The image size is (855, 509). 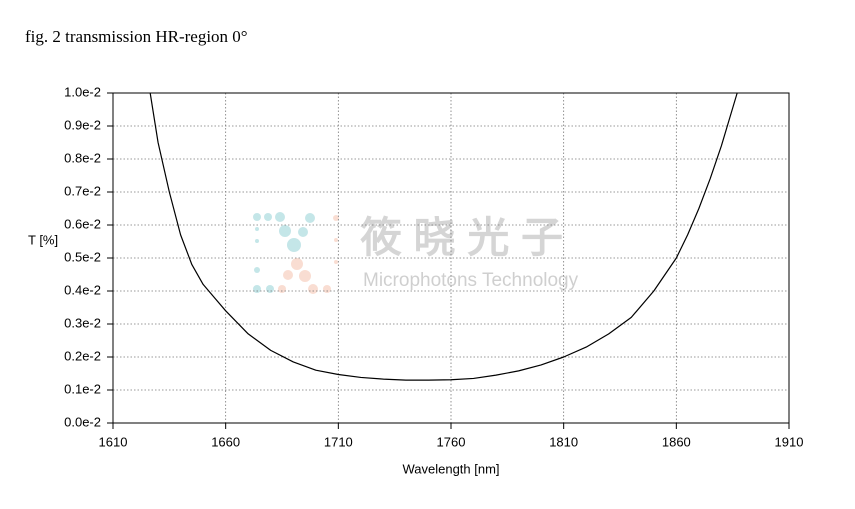 What do you see at coordinates (338, 441) in the screenshot?
I see `x-tick-label: 1710` at bounding box center [338, 441].